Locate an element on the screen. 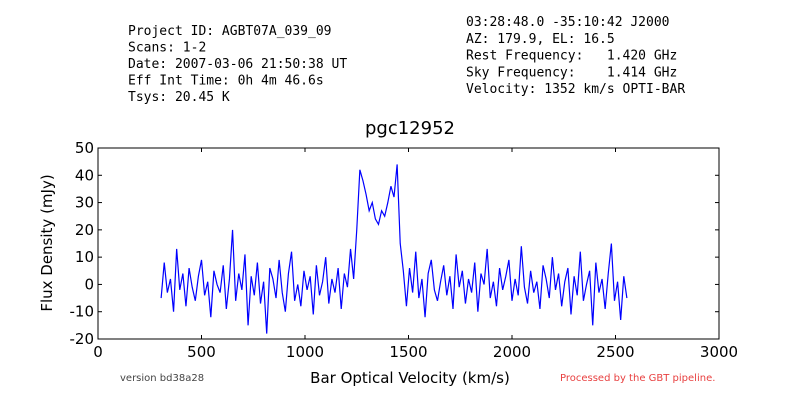  info-text: Rest Frequency: 1.420 GHz is located at coordinates (571, 56).